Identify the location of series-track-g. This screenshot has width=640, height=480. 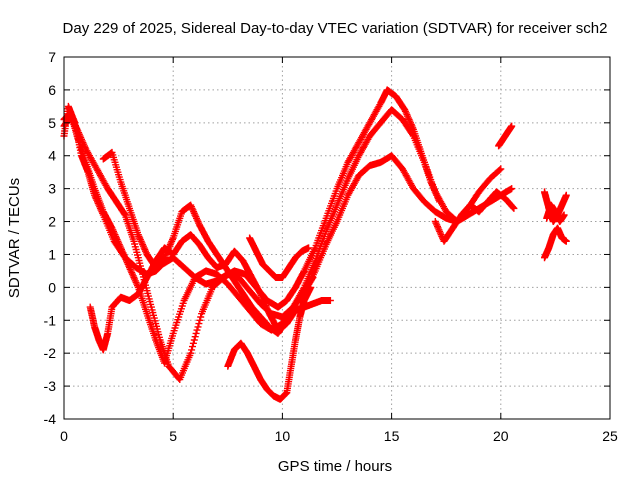
(279, 257).